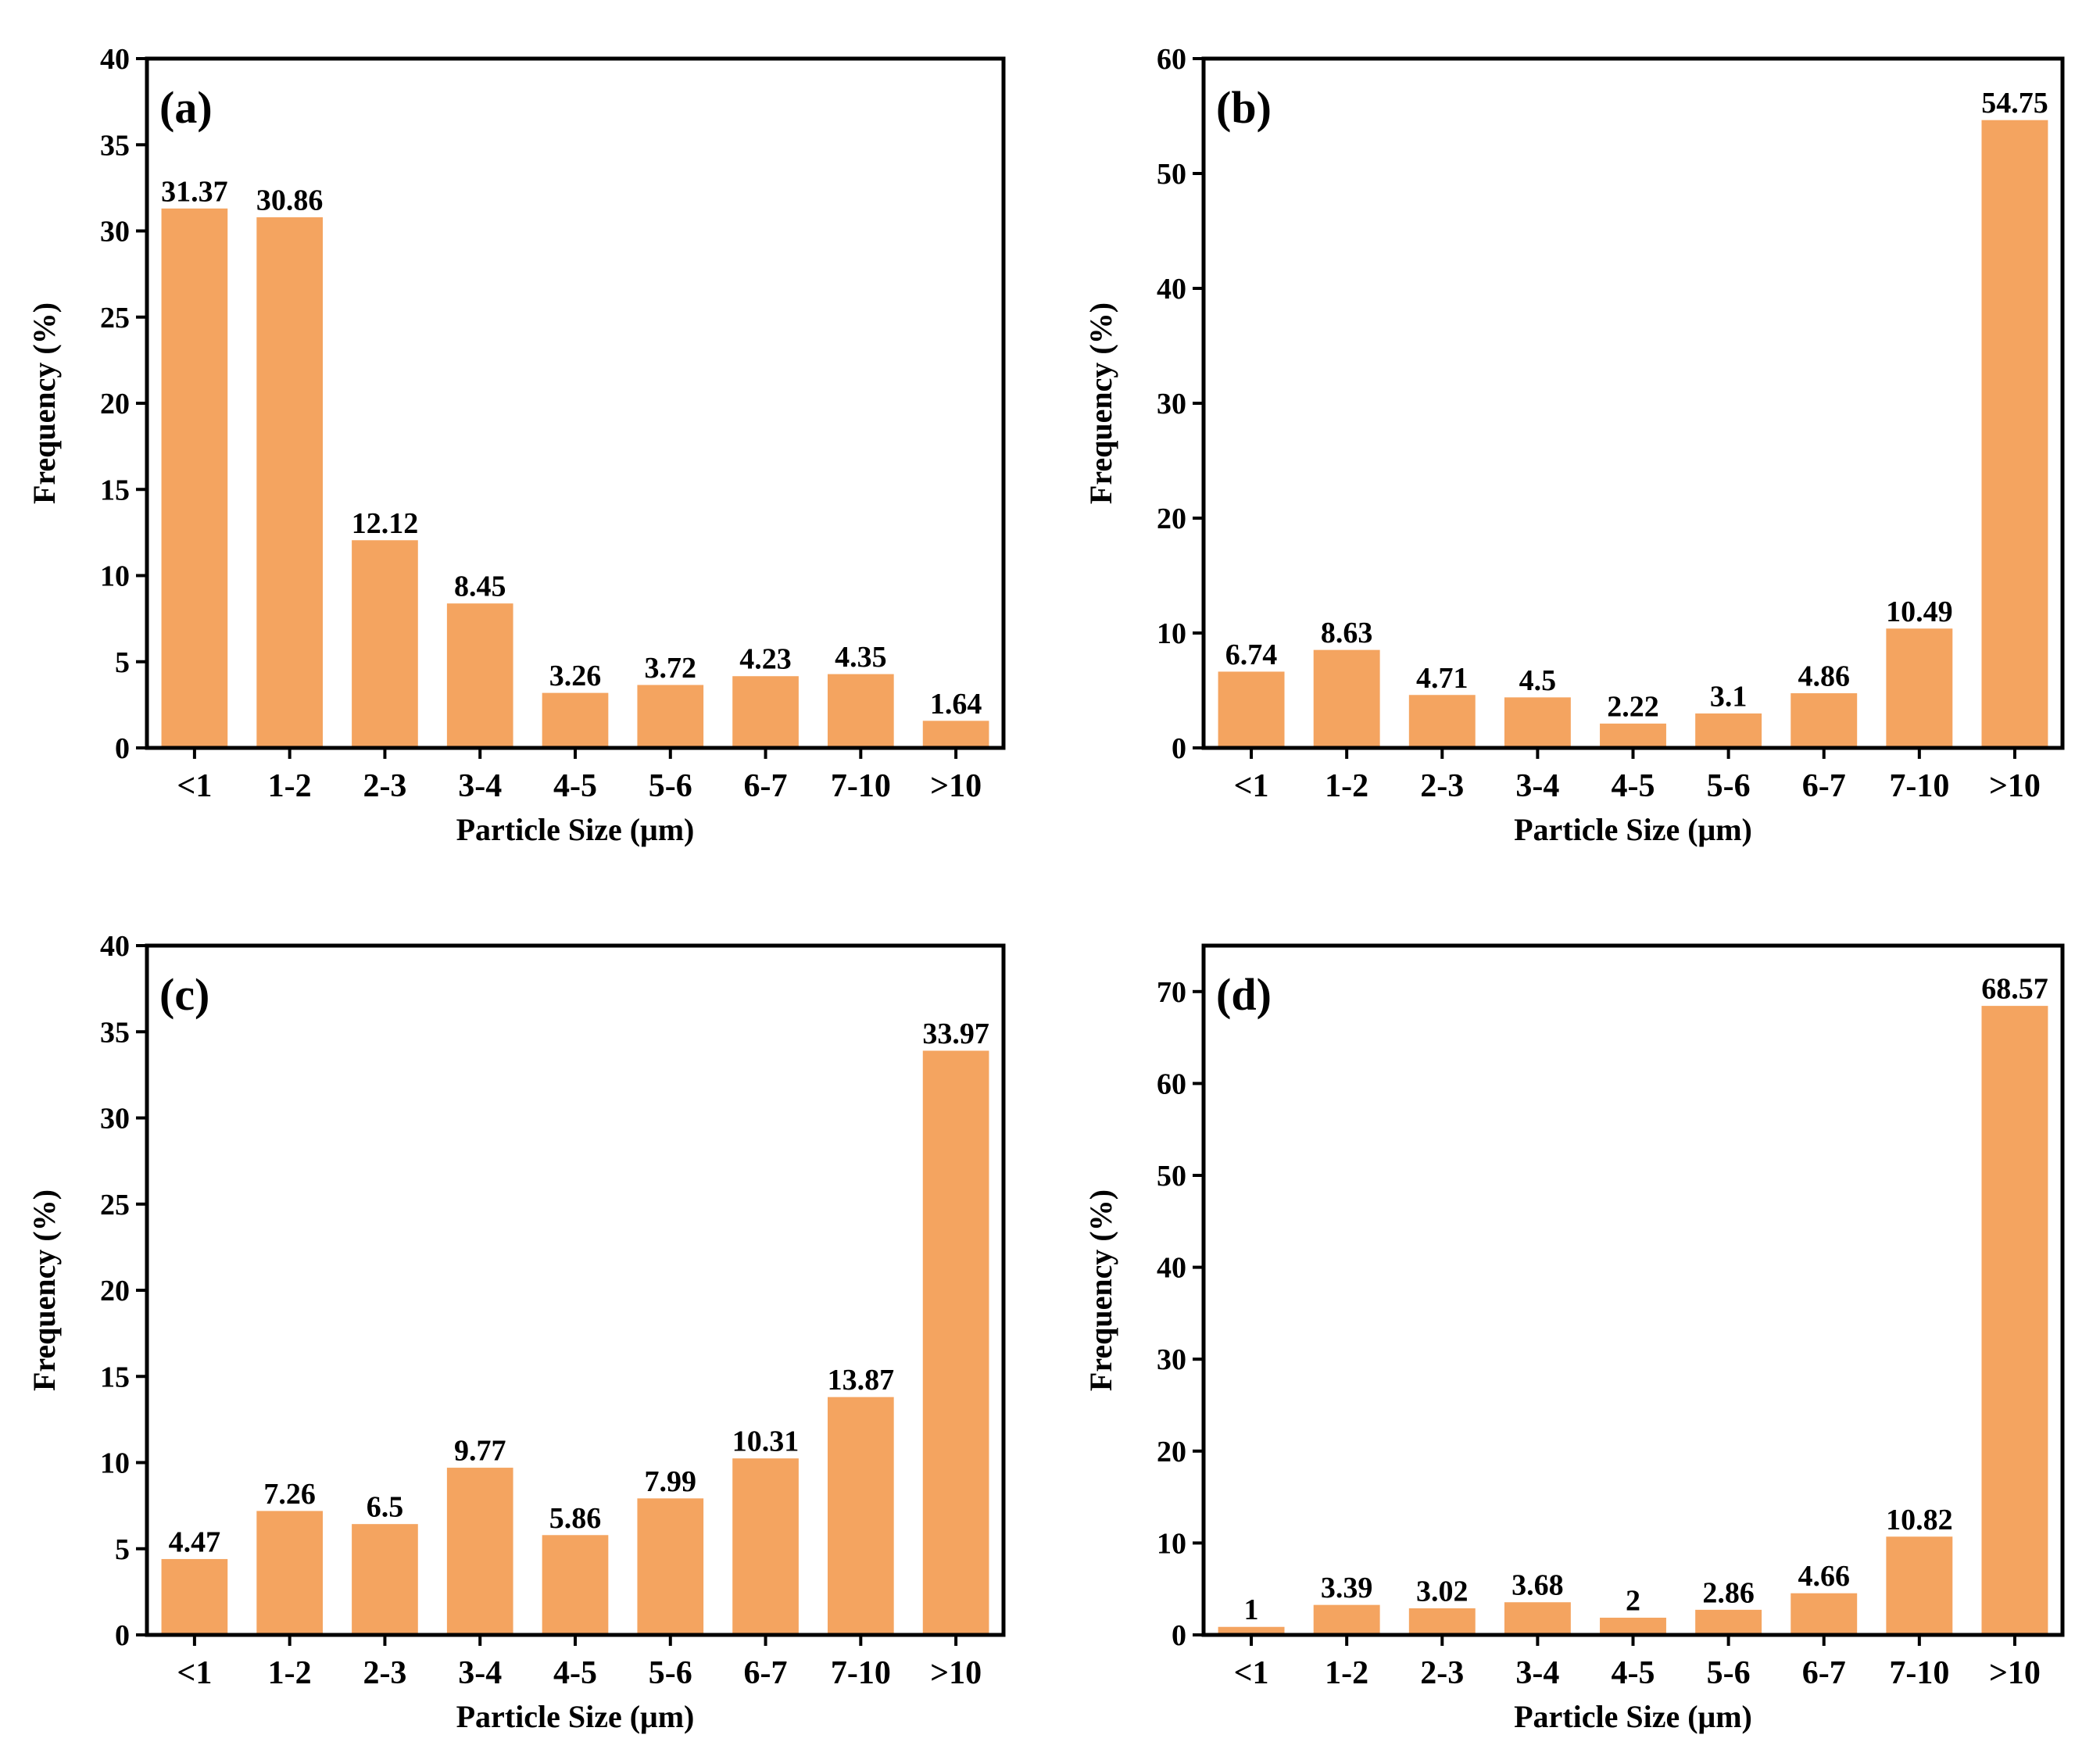 The image size is (2100, 1749). Describe the element at coordinates (115, 490) in the screenshot. I see `y-tick-label: 15` at that location.